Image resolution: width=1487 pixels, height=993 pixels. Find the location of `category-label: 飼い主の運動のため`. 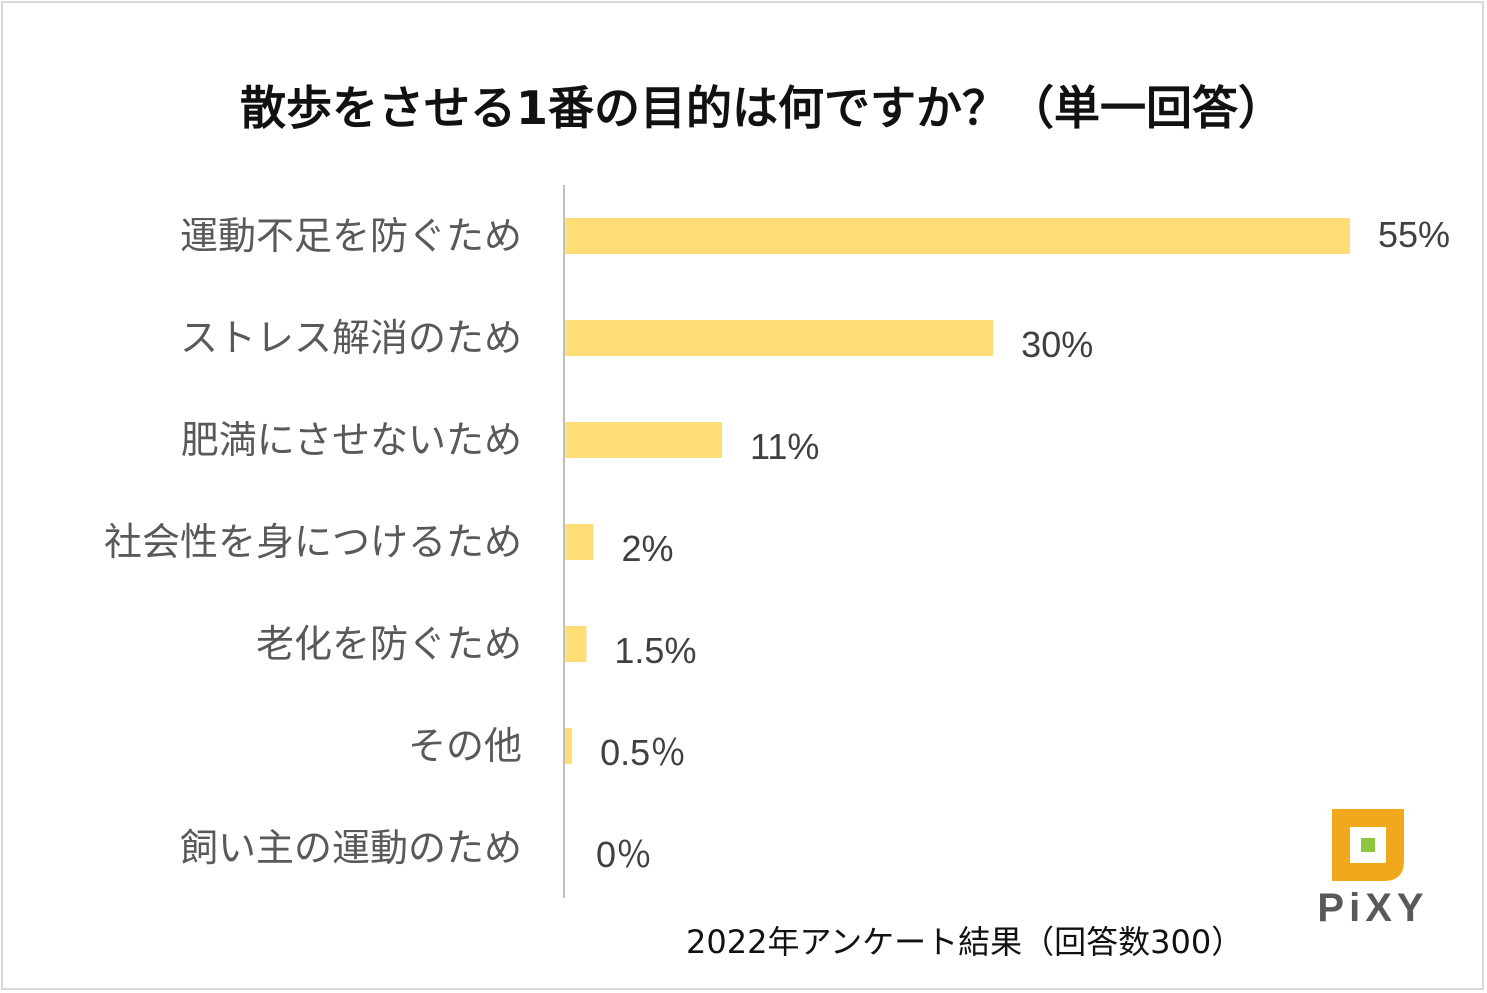

category-label: 飼い主の運動のため is located at coordinates (351, 848).